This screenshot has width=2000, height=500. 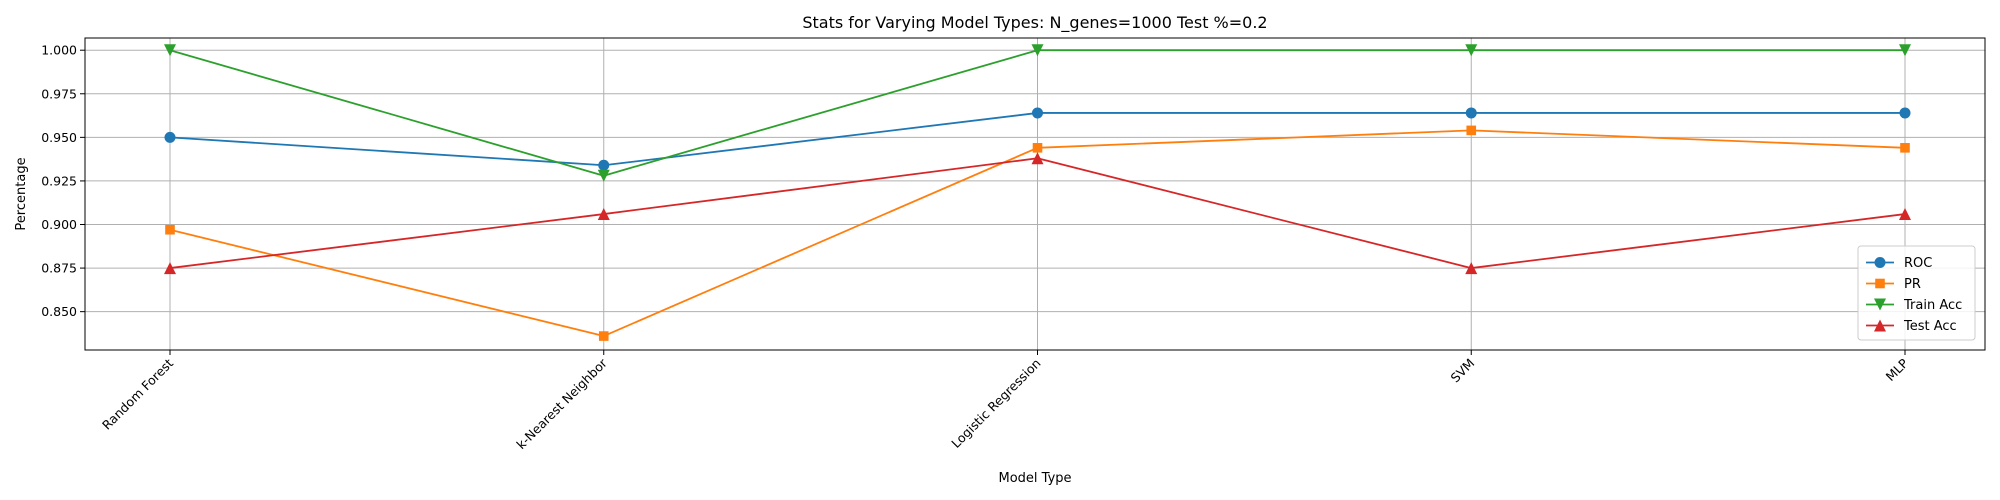 I want to click on legend-box, so click(x=1916, y=293).